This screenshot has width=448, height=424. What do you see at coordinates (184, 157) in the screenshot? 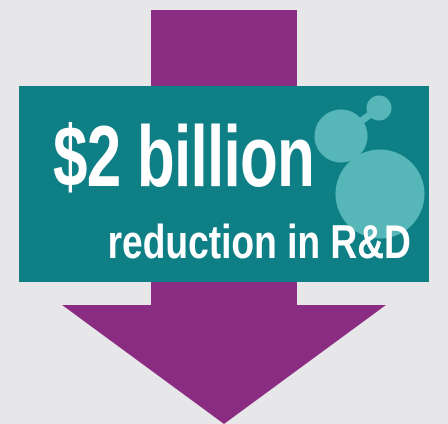
I see `headline: $2 billion` at bounding box center [184, 157].